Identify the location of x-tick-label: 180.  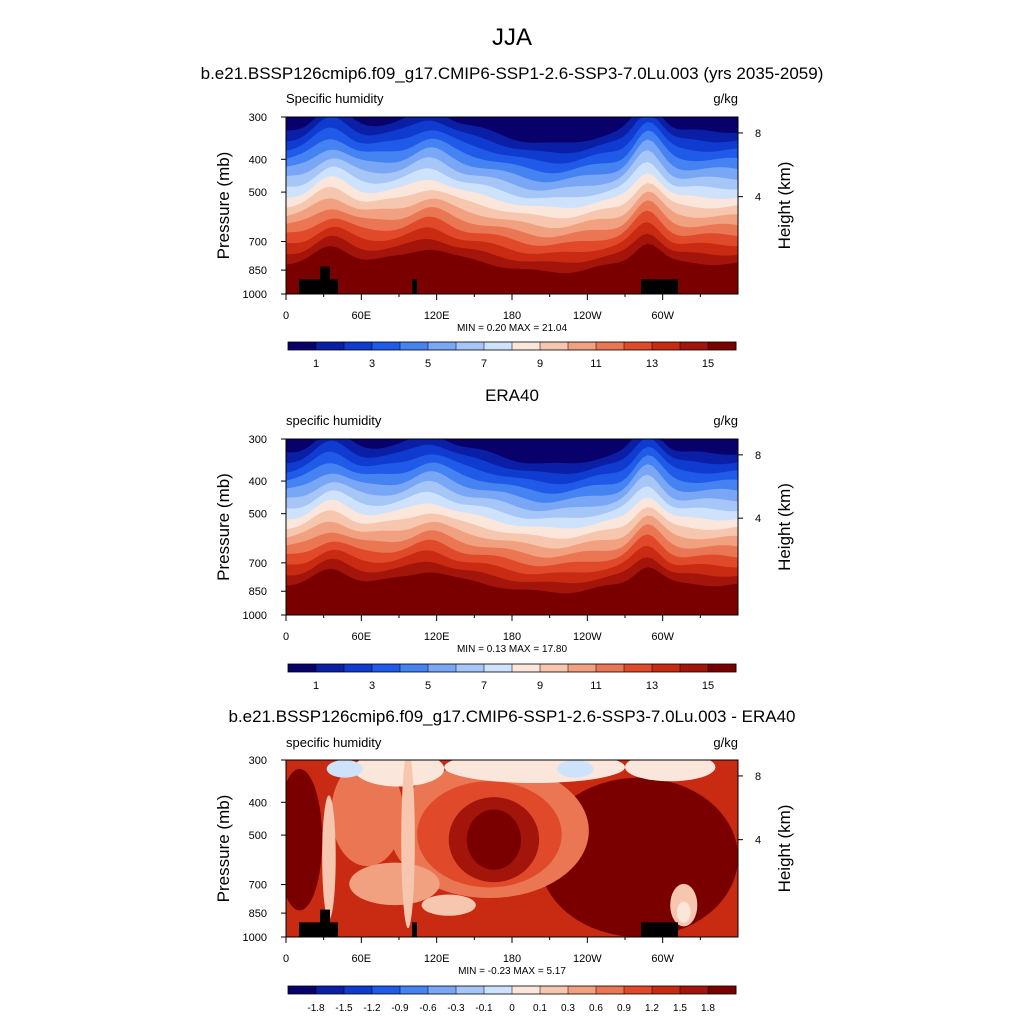
(512, 637).